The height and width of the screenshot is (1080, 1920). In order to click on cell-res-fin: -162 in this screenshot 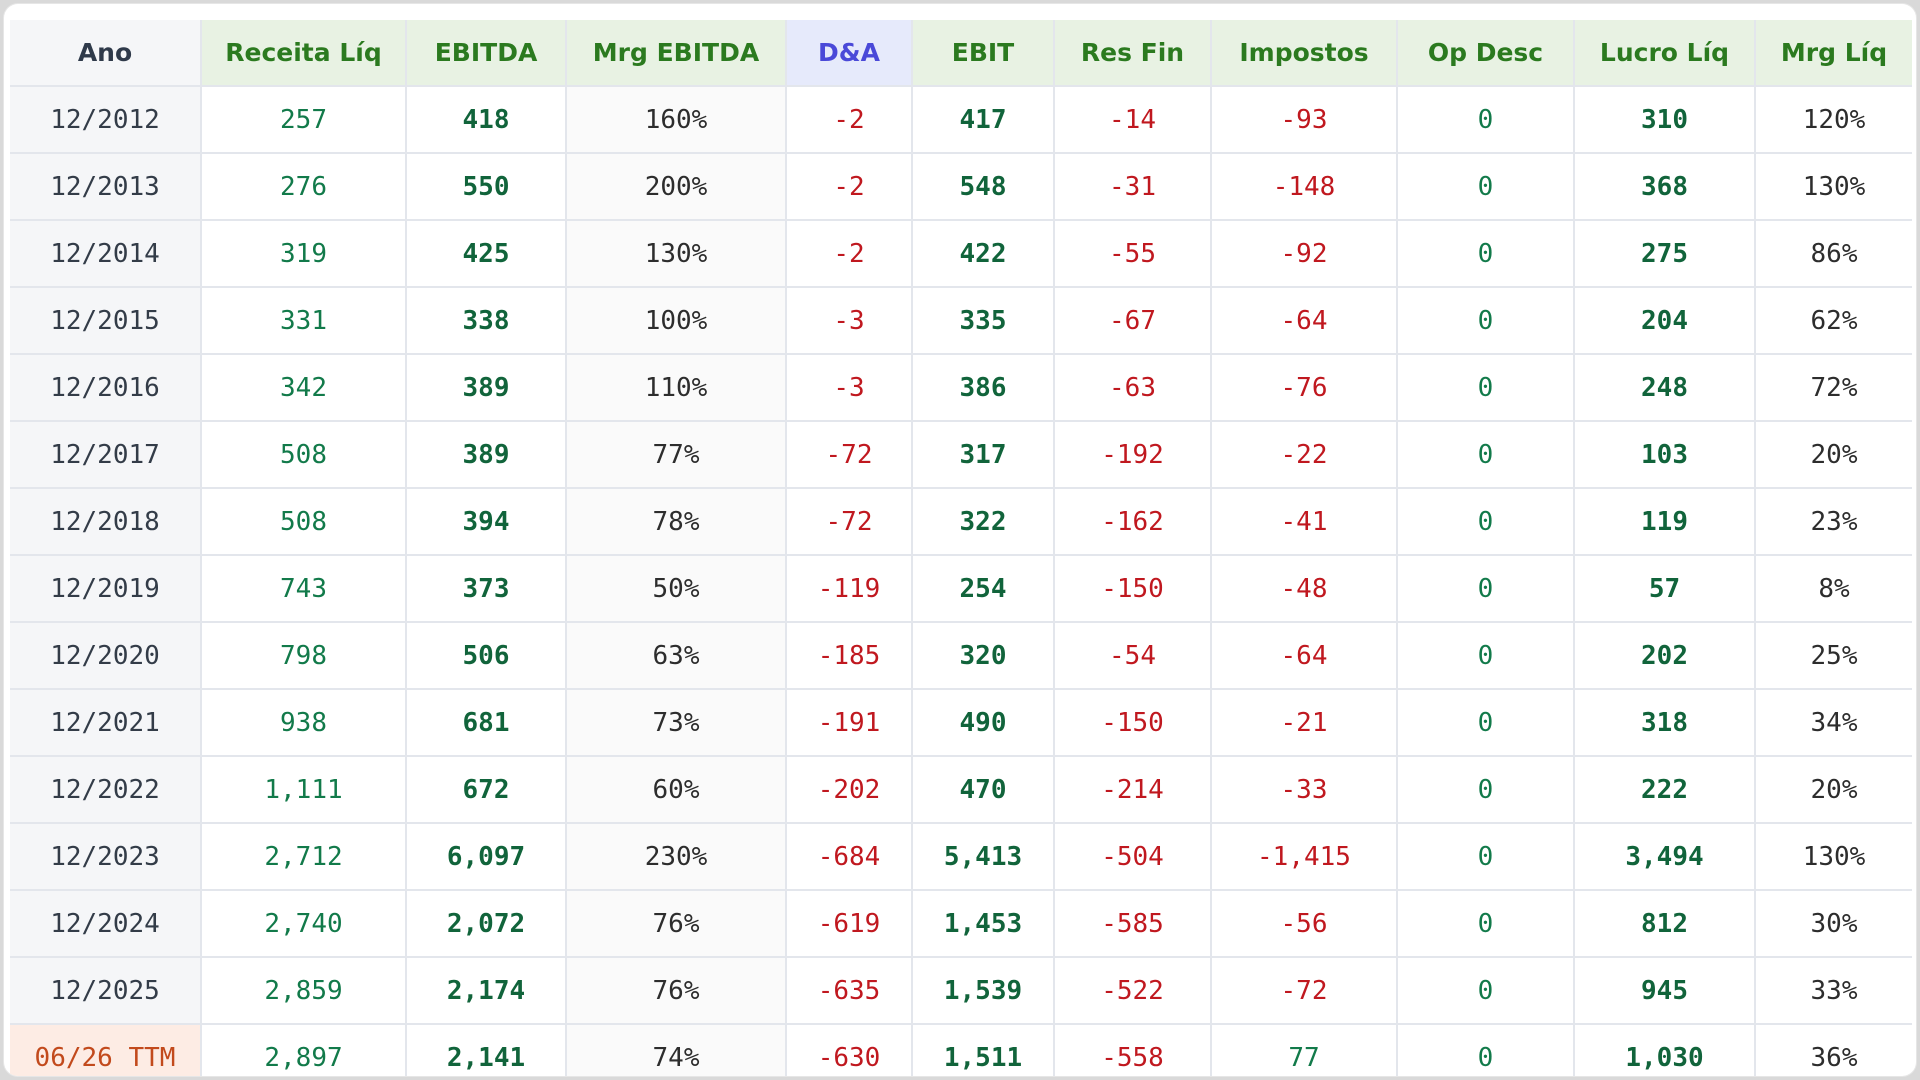, I will do `click(1133, 522)`.